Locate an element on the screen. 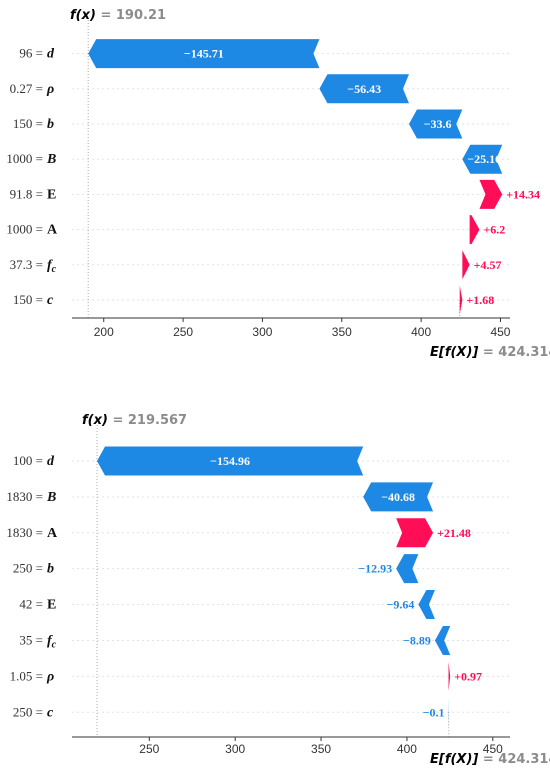 This screenshot has height=769, width=550. bar-value-label: −40.68 is located at coordinates (398, 497).